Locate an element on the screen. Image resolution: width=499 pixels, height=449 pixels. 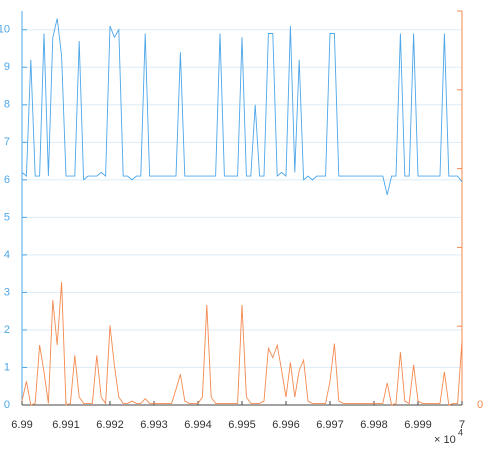
y2-tick-label: 0 is located at coordinates (480, 405).